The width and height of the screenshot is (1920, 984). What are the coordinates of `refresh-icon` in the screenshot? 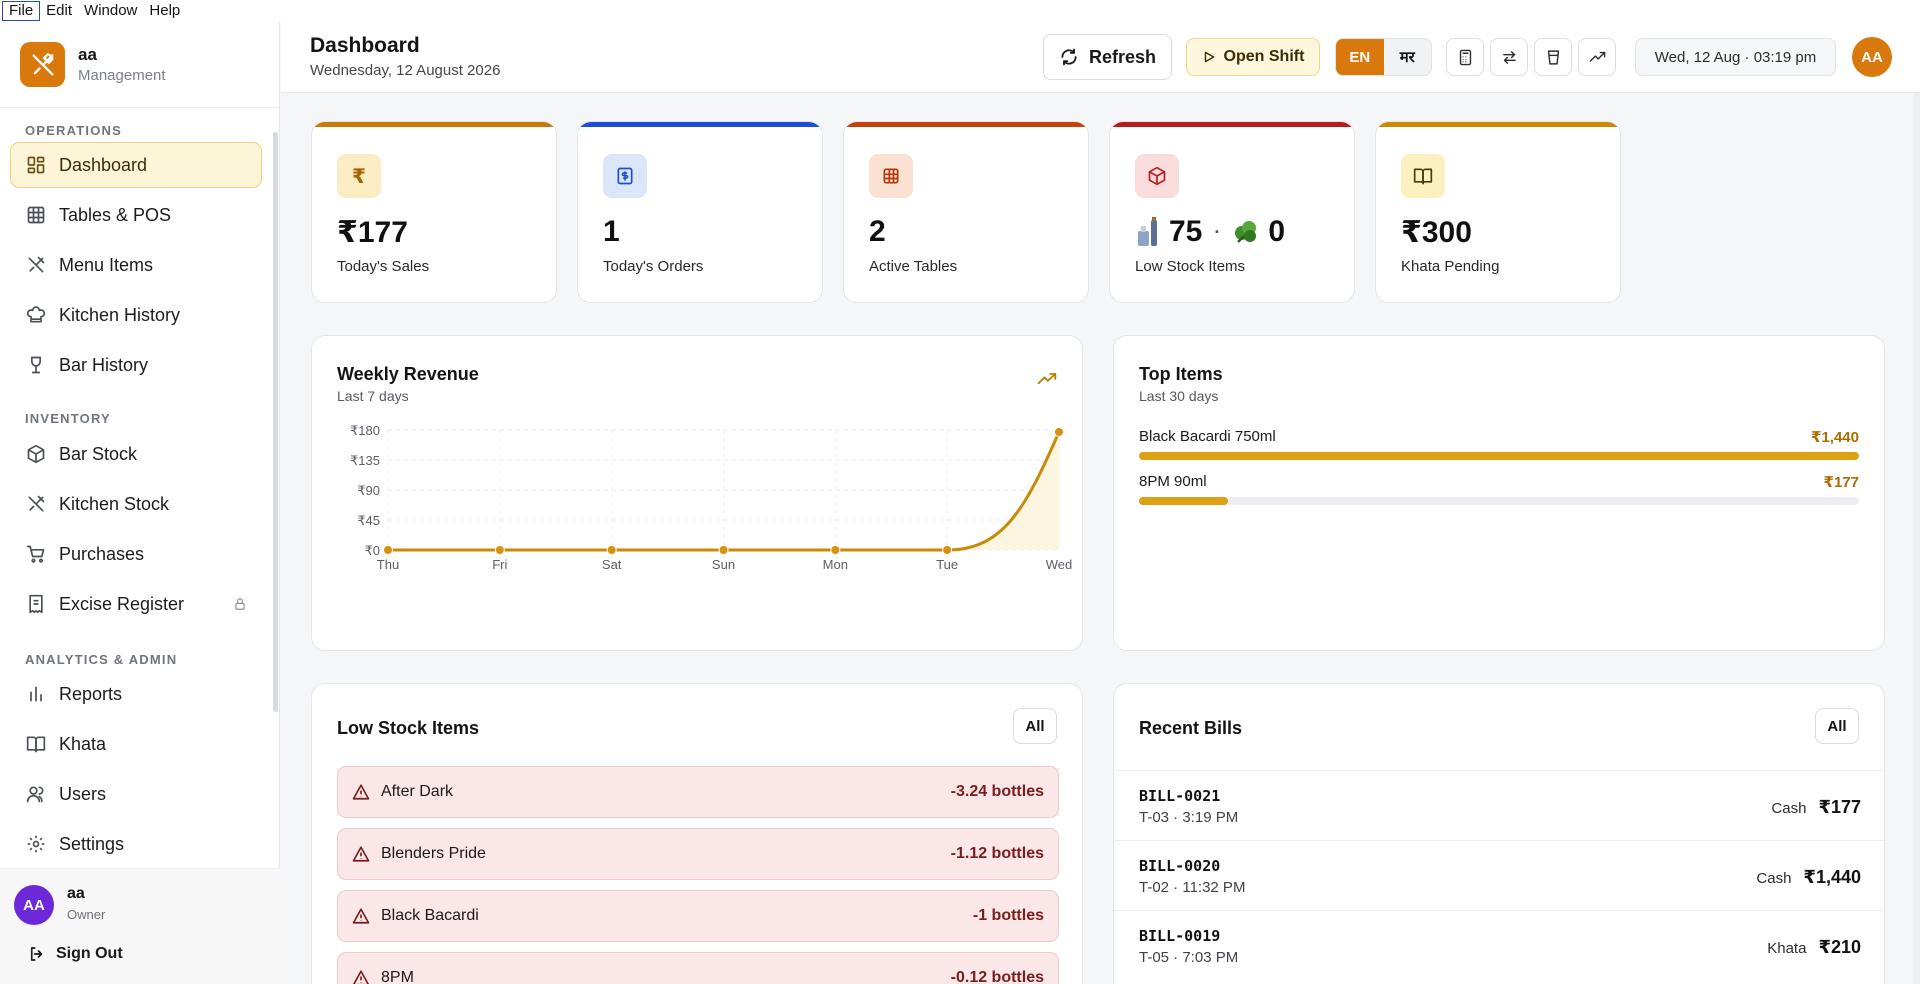 It's located at (1074, 57).